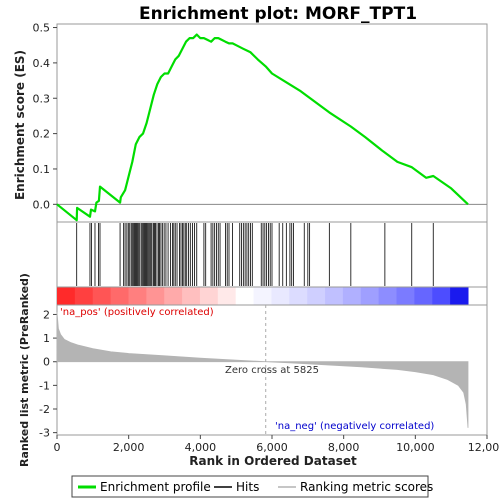 The width and height of the screenshot is (500, 500). I want to click on legend-enrichment-label: Enrichment profile, so click(155, 487).